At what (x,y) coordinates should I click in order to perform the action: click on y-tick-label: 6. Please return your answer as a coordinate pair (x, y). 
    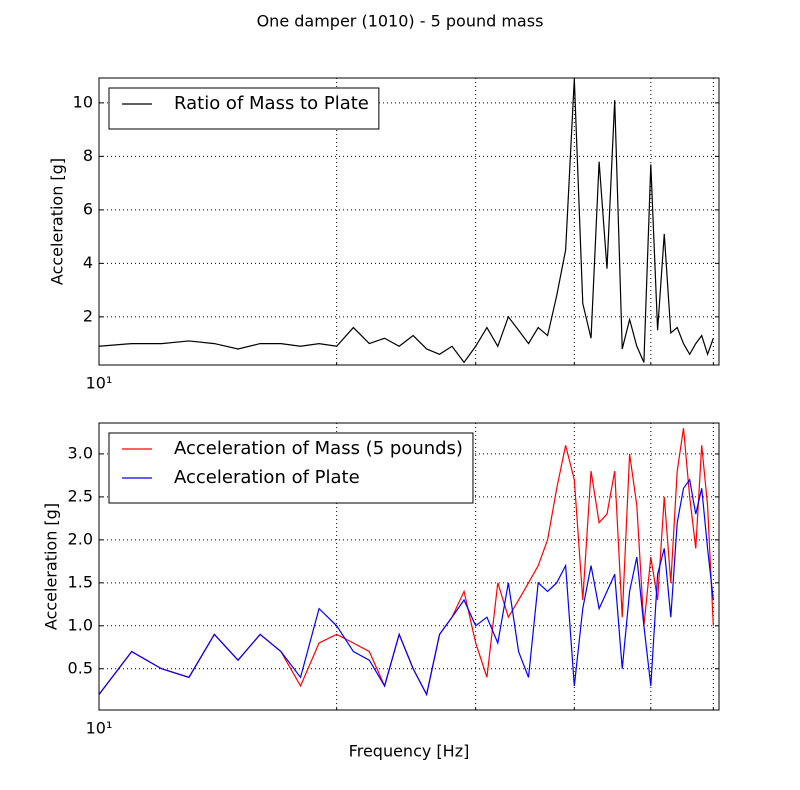
    Looking at the image, I should click on (88, 208).